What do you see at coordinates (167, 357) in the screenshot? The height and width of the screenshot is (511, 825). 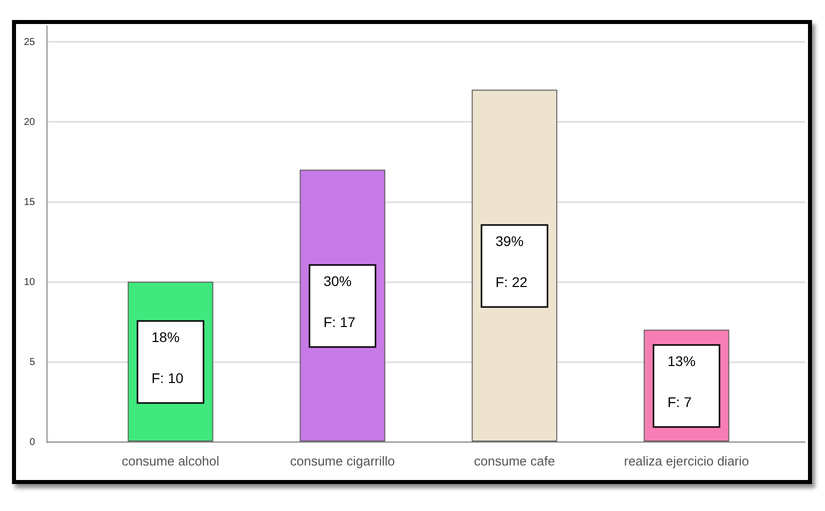 I see `text: 18% F: 10` at bounding box center [167, 357].